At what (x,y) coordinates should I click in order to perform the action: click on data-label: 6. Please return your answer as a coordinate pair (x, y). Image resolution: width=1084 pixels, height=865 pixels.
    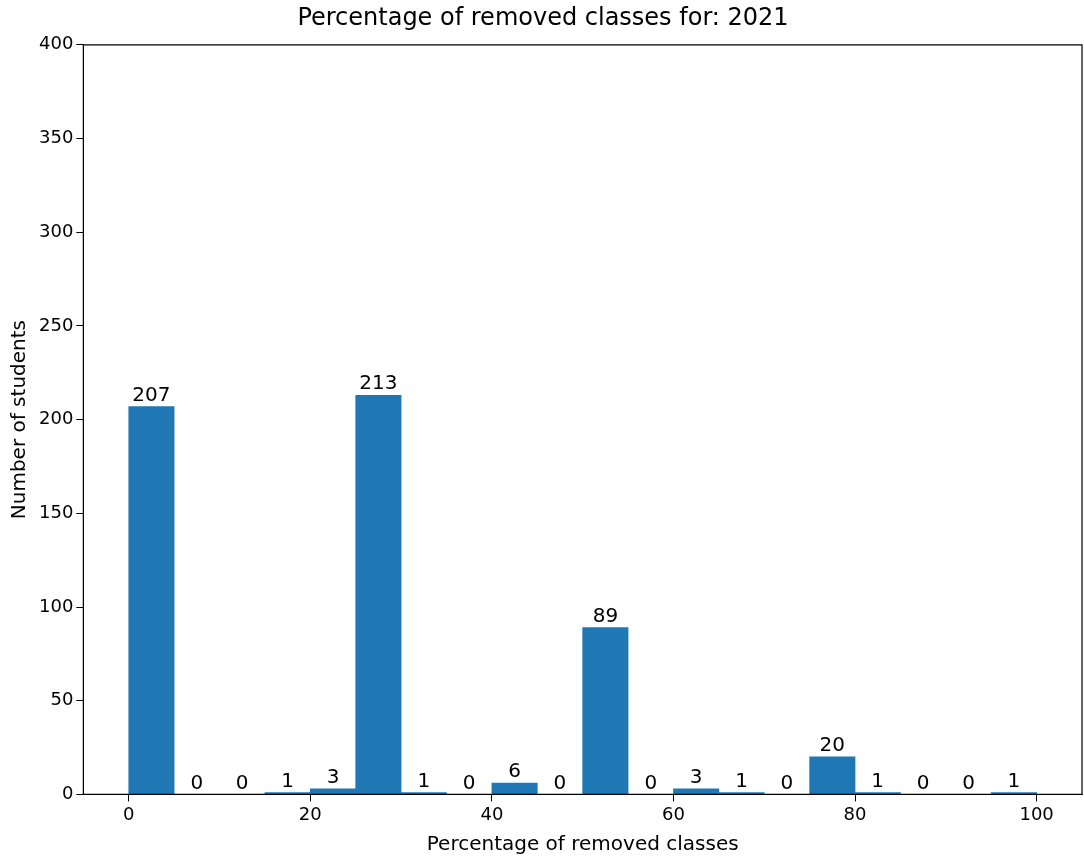
    Looking at the image, I should click on (514, 770).